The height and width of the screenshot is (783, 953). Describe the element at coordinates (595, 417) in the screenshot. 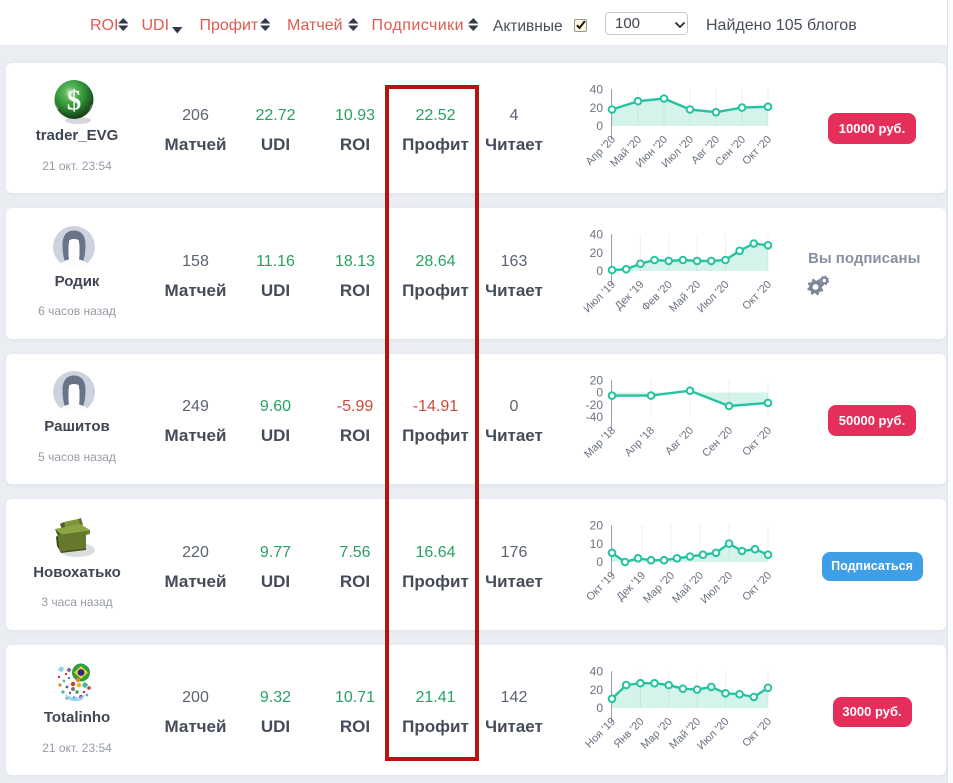

I see `svg-text: -40` at that location.